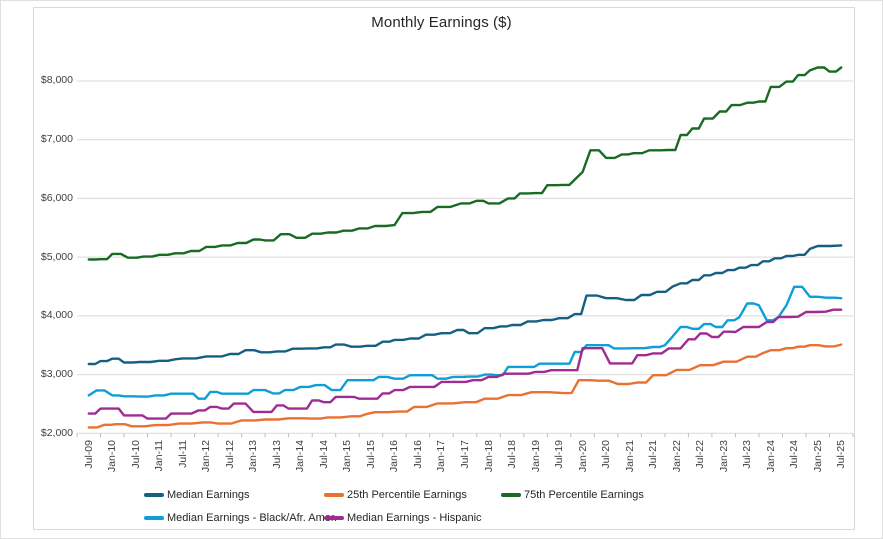  I want to click on x-axis-label: Jul-22, so click(700, 454).